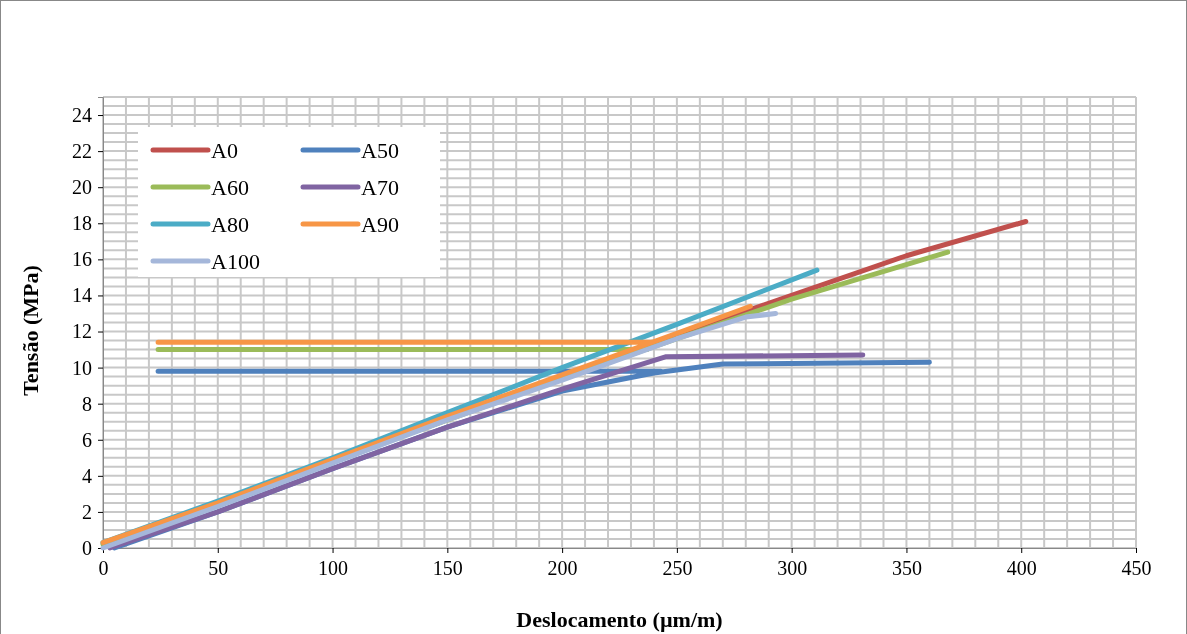 Image resolution: width=1187 pixels, height=634 pixels. I want to click on y-tick-label: 2, so click(87, 511).